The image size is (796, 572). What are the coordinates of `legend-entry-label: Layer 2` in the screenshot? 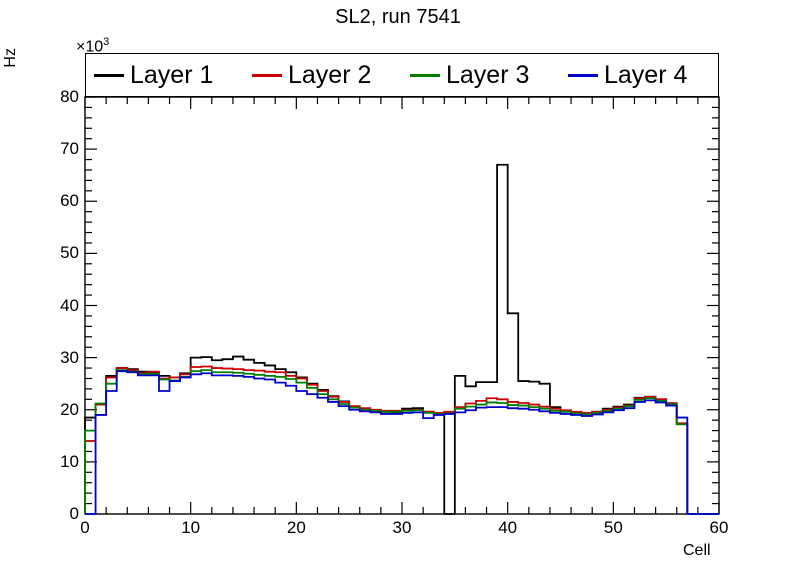 It's located at (330, 74).